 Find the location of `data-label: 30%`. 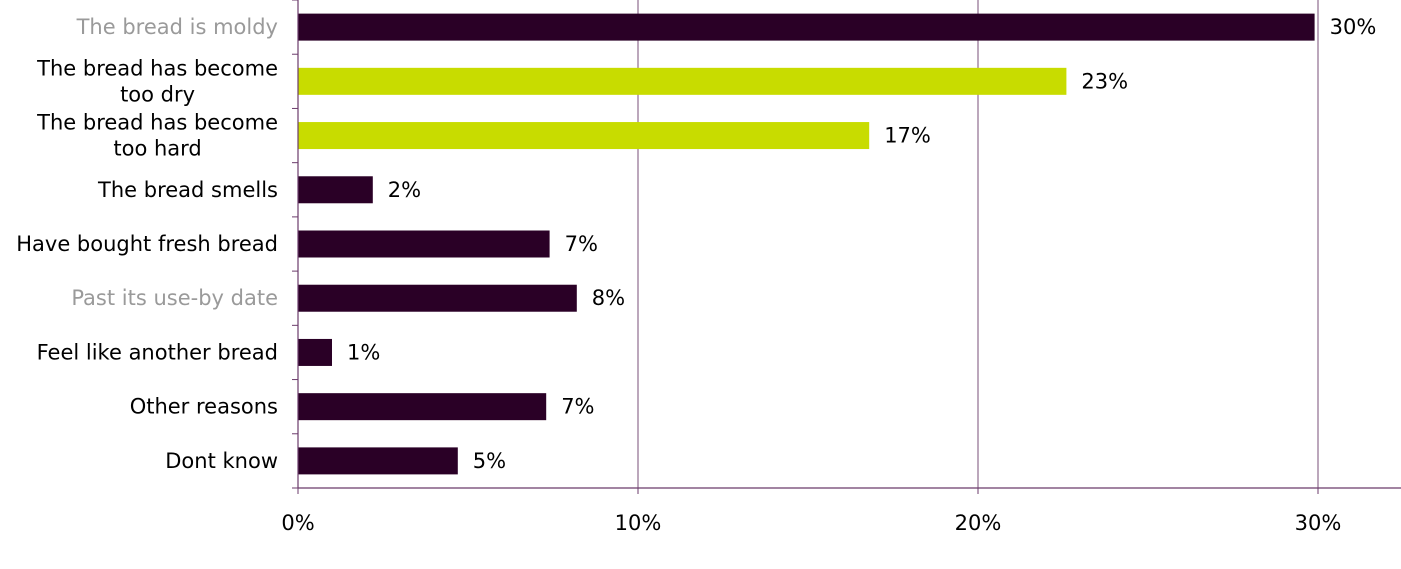

data-label: 30% is located at coordinates (1353, 27).